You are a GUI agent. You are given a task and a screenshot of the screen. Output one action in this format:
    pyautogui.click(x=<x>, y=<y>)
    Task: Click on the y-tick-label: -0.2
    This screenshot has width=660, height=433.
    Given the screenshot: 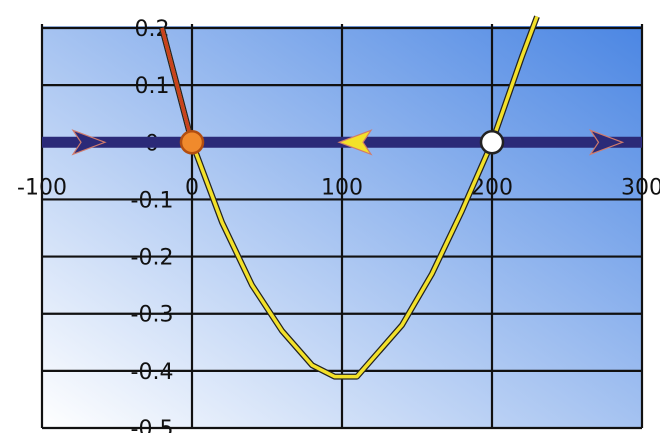 What is the action you would take?
    pyautogui.click(x=152, y=258)
    